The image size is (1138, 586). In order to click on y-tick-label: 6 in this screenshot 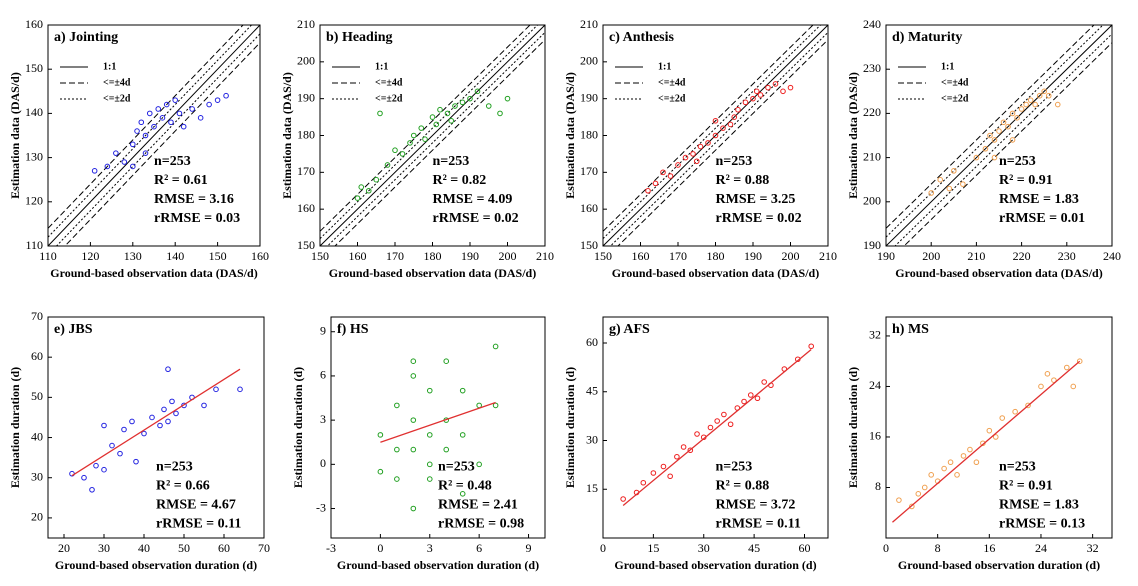, I will do `click(323, 375)`.